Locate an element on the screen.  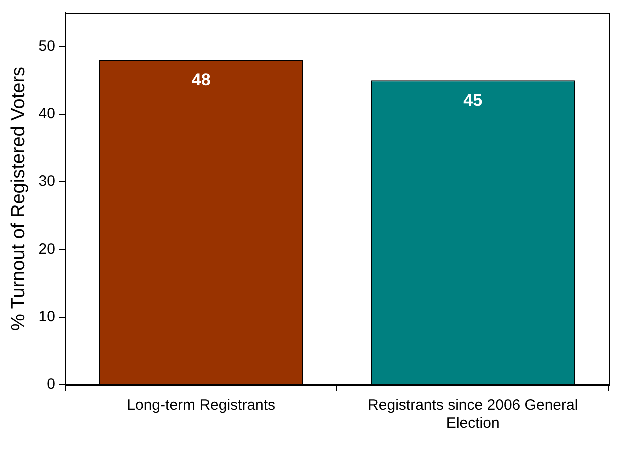
y-tick-label: 30 is located at coordinates (47, 181).